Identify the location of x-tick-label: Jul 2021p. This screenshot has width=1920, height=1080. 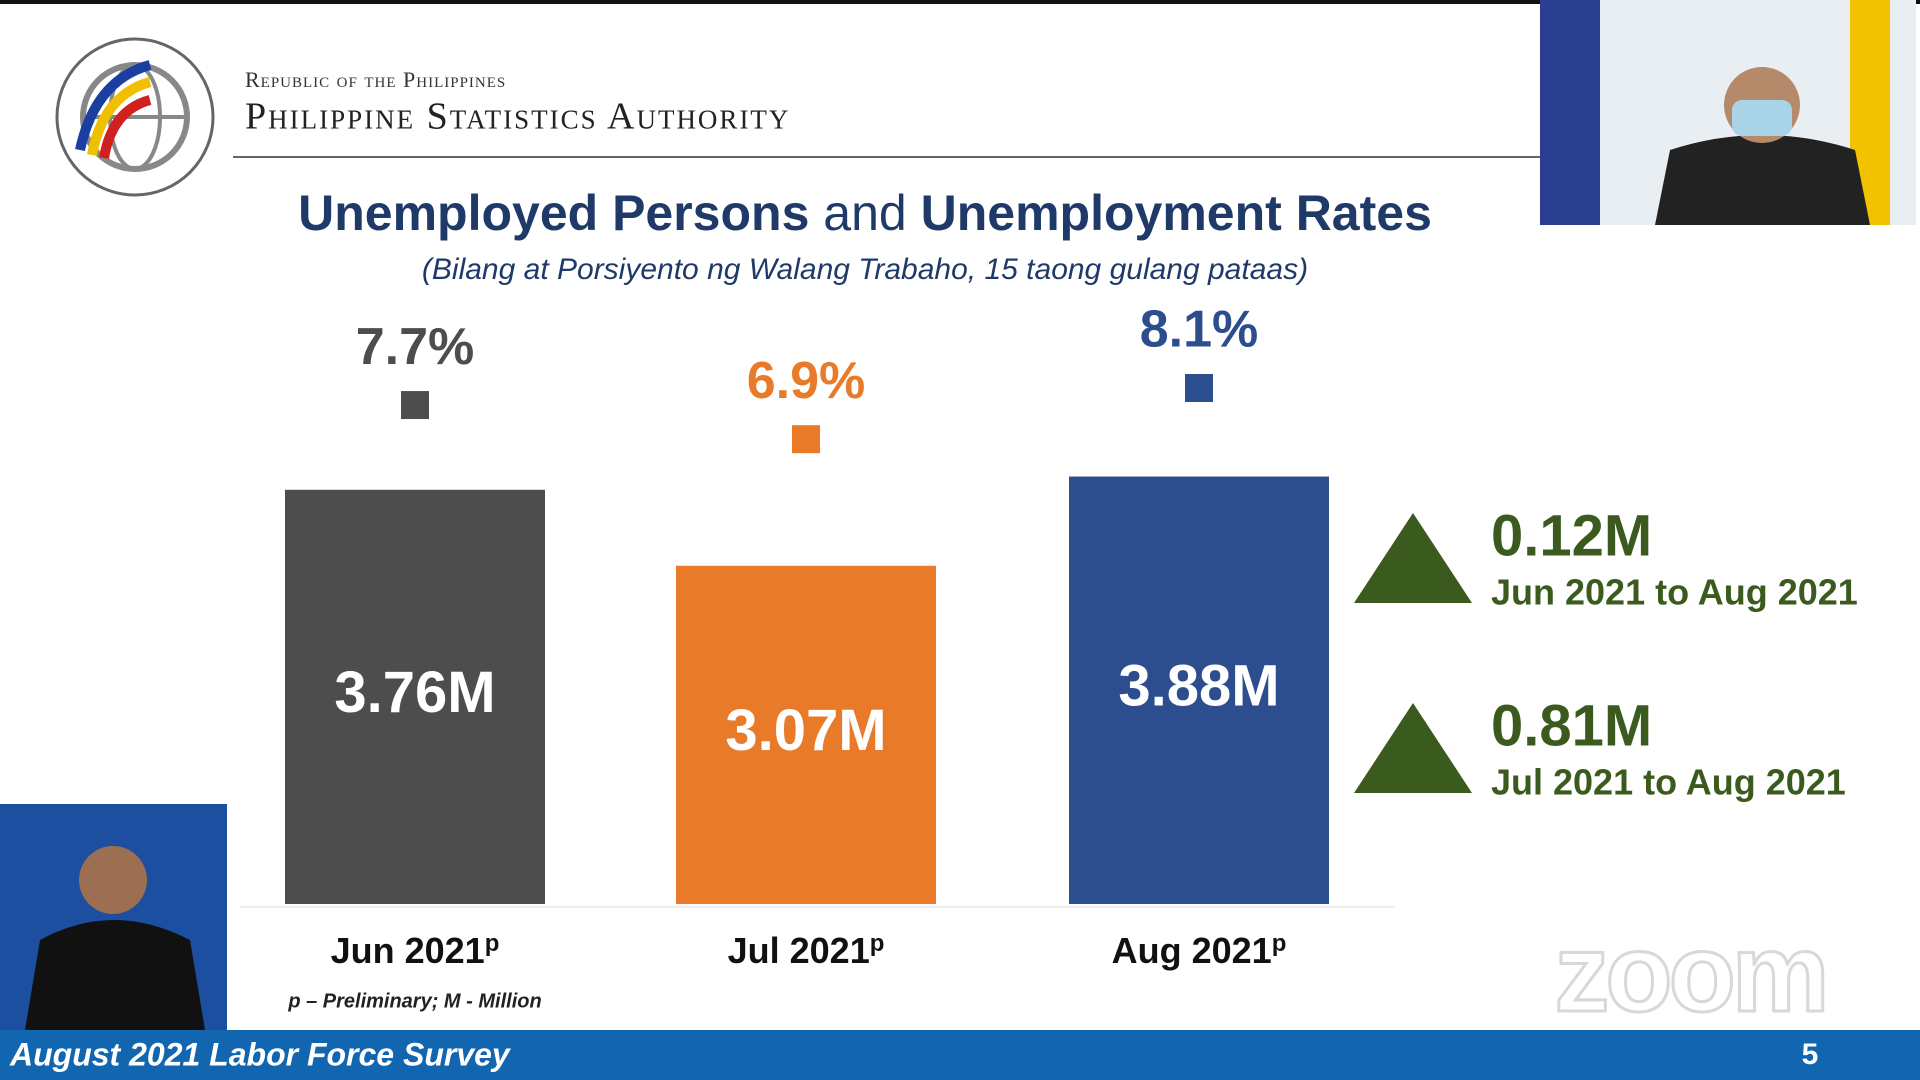
(806, 950).